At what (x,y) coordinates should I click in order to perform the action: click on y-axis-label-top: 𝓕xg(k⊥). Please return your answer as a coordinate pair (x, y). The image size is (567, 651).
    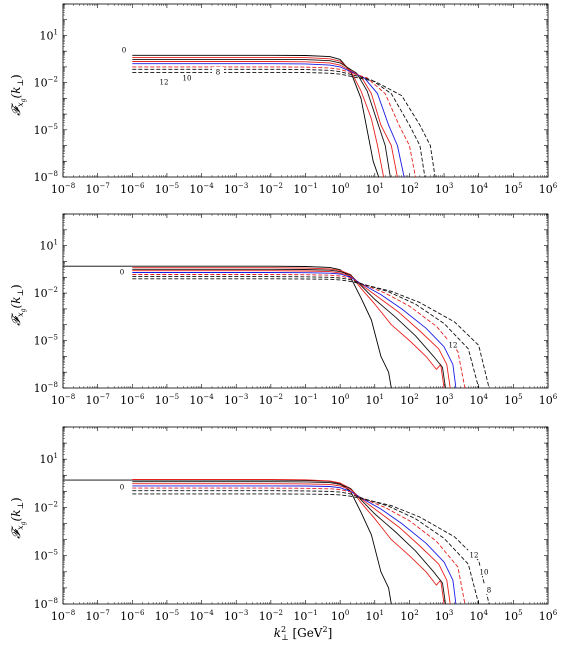
    Looking at the image, I should click on (18, 94).